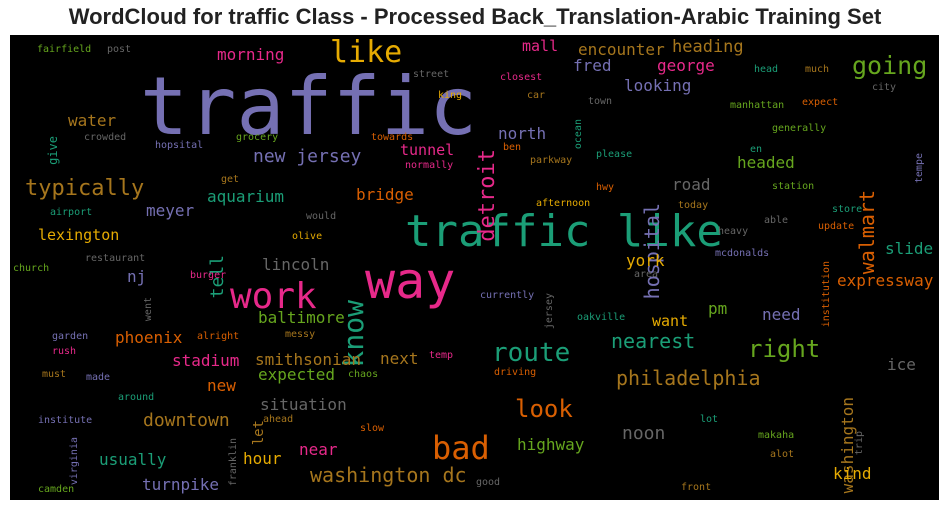  Describe the element at coordinates (427, 150) in the screenshot. I see `word-tunnel: tunnel` at that location.